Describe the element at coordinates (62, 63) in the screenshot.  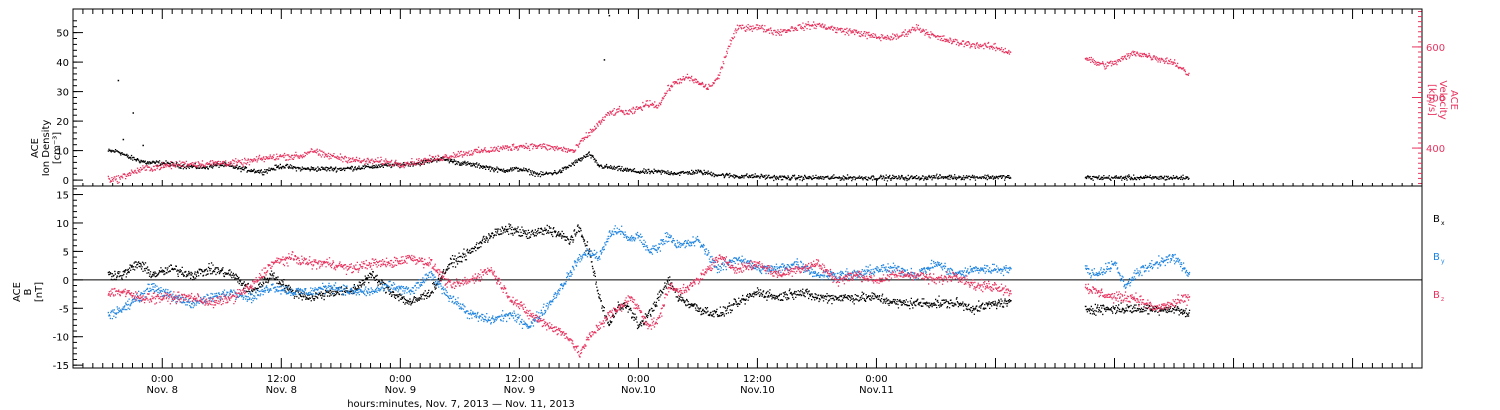
I see `top-left-tick-label: 40` at that location.